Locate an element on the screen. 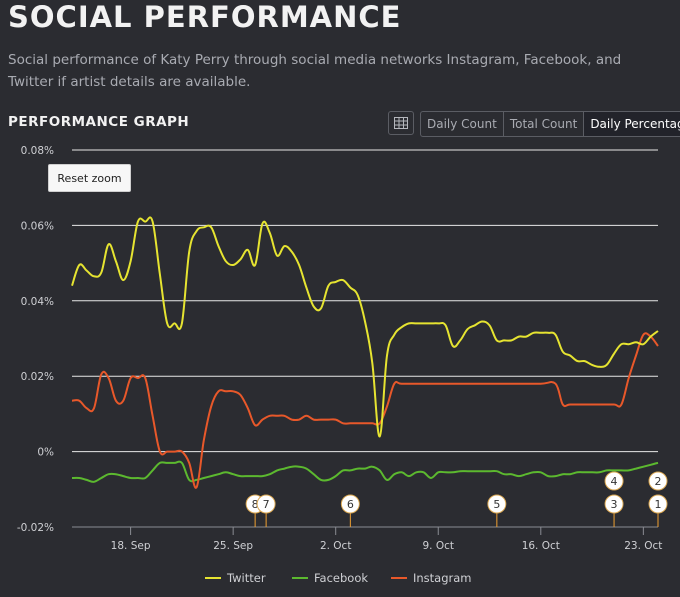 Image resolution: width=680 pixels, height=597 pixels. y-tick-label: -0.02% is located at coordinates (35, 528).